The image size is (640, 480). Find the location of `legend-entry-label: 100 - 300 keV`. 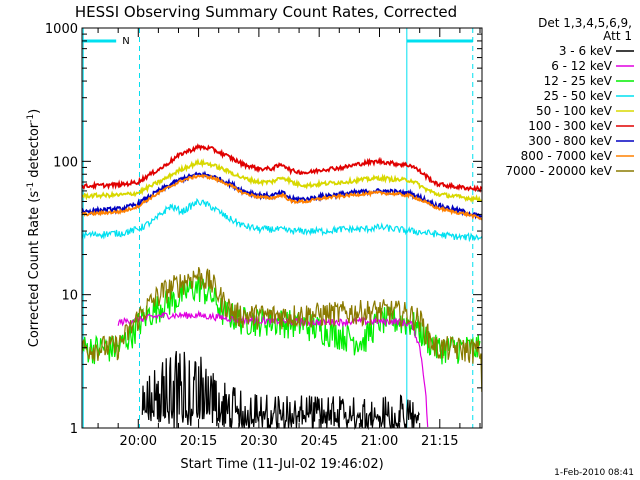

legend-entry-label: 100 - 300 keV is located at coordinates (570, 126).